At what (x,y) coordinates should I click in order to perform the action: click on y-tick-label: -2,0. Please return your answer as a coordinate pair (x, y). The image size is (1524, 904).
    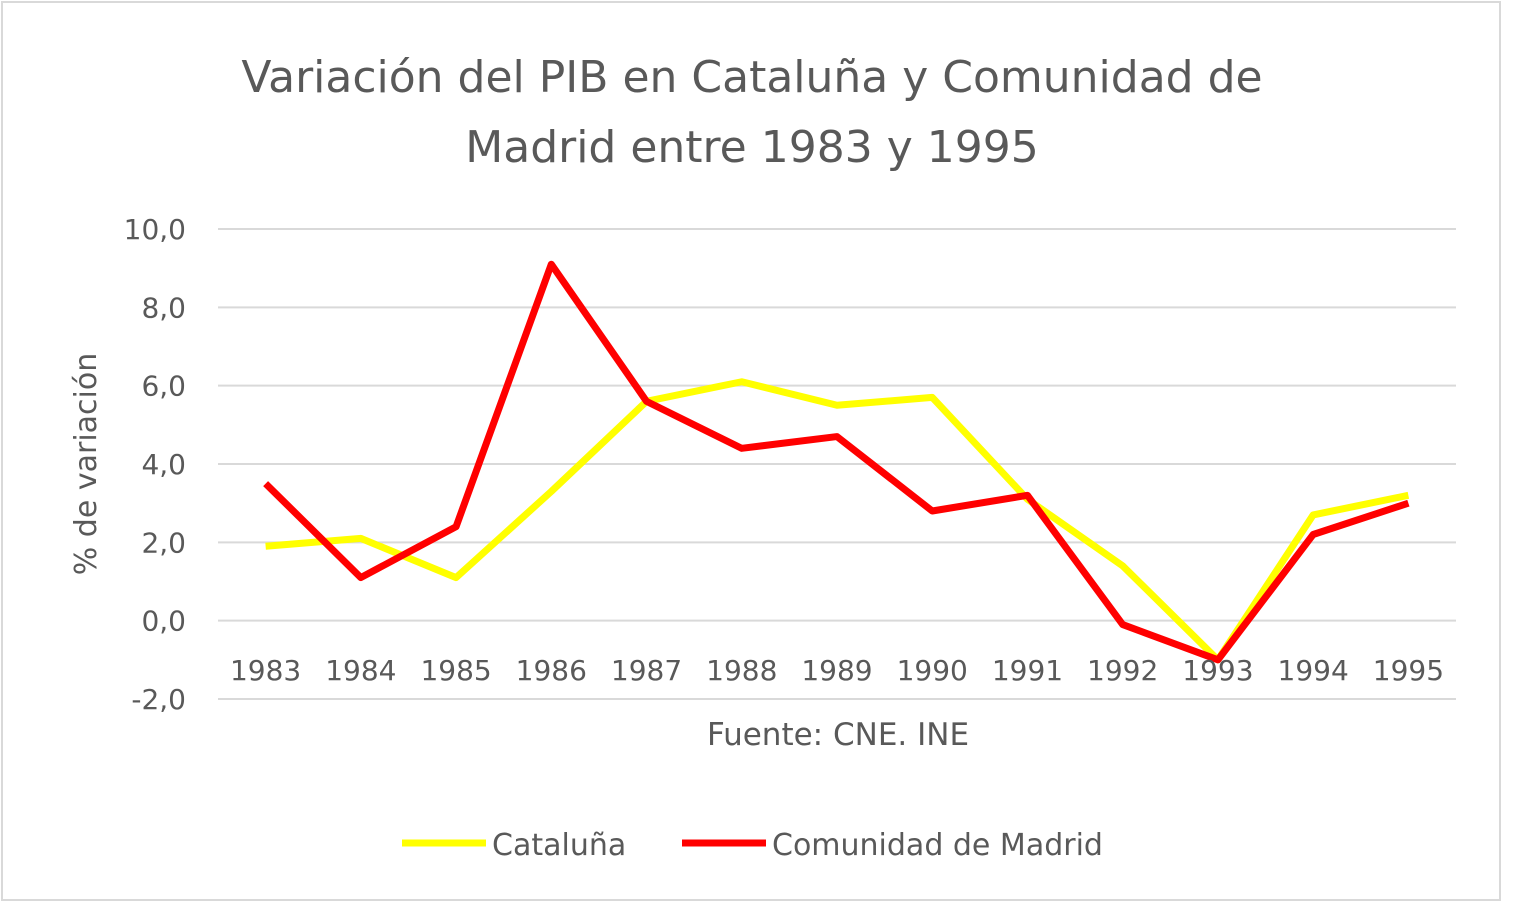
    Looking at the image, I should click on (158, 699).